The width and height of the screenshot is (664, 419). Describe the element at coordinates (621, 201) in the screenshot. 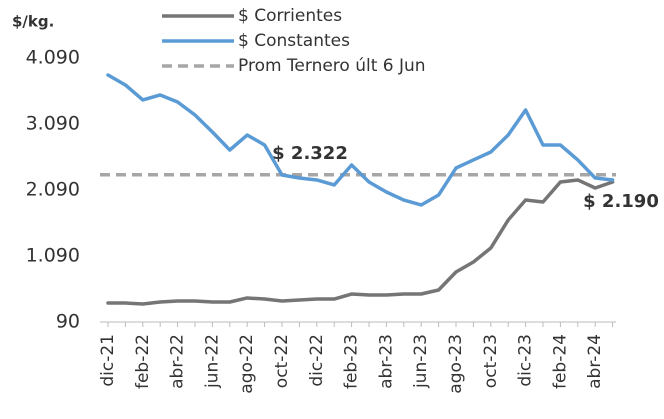

I see `annotation: $ 2.190` at that location.